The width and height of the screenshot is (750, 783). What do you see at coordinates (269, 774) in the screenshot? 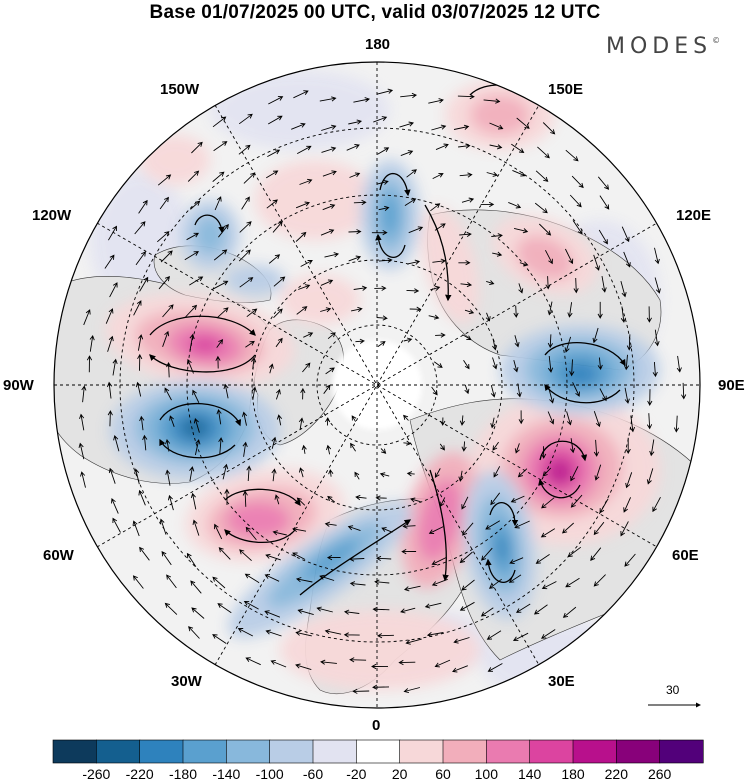
I see `colorbar-label: -100` at bounding box center [269, 774].